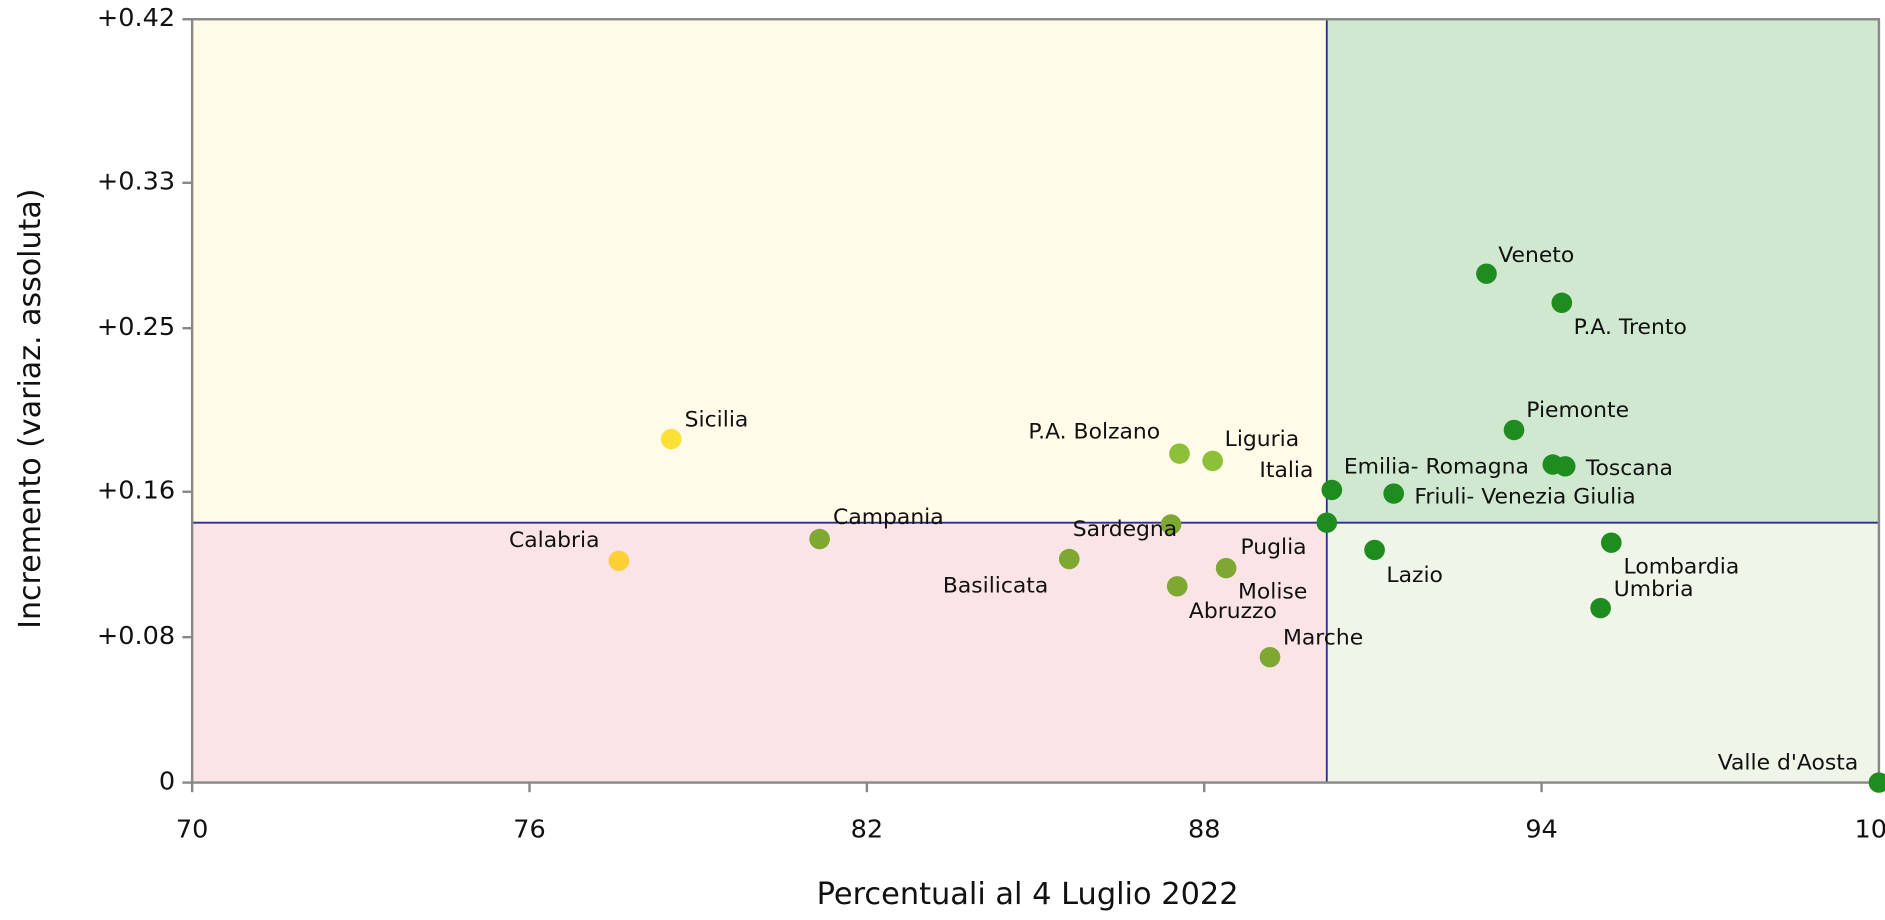 This screenshot has height=920, width=1885. I want to click on point-label: P.A. Trento, so click(1630, 327).